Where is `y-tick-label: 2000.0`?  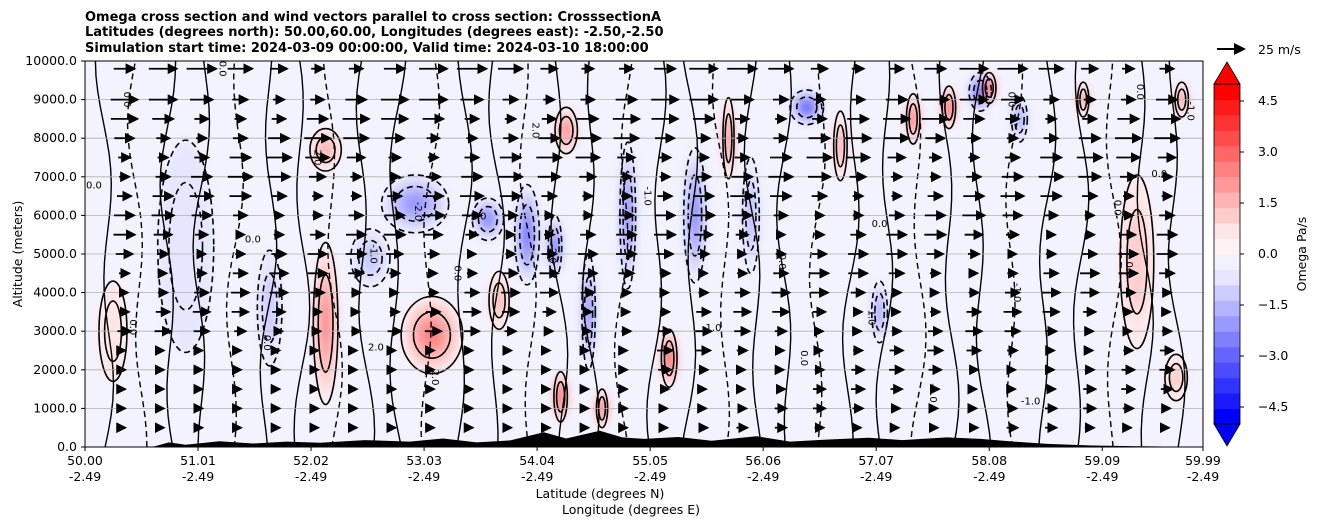 y-tick-label: 2000.0 is located at coordinates (55, 369).